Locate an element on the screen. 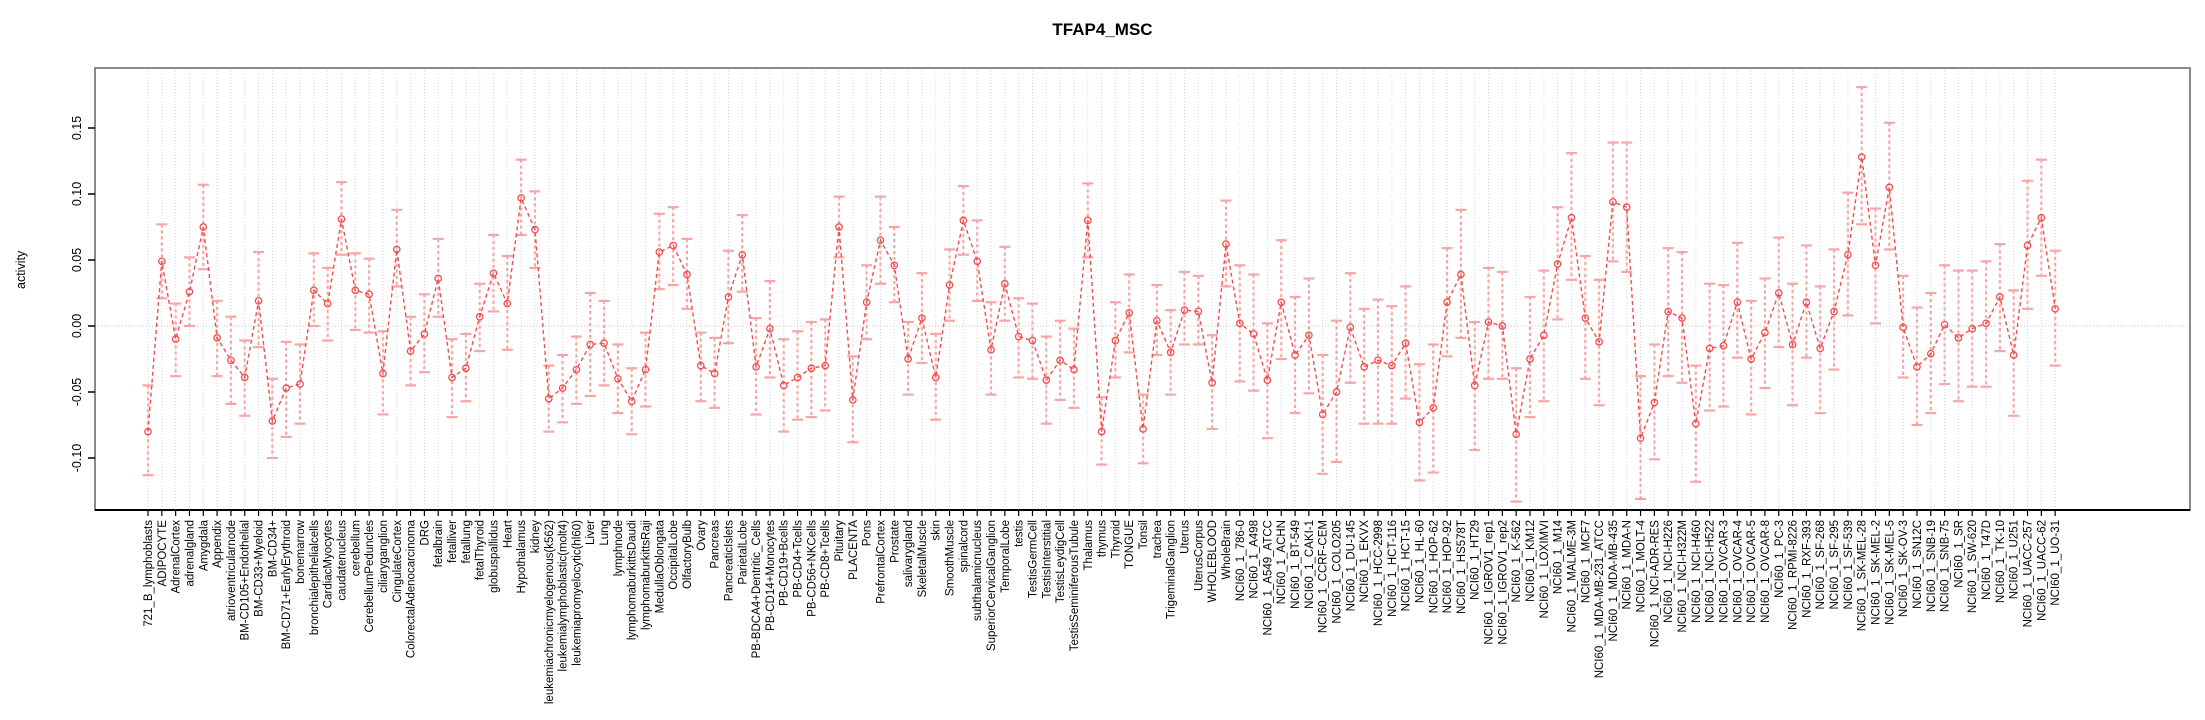  x-tick-label: salivarygland is located at coordinates (909, 553).